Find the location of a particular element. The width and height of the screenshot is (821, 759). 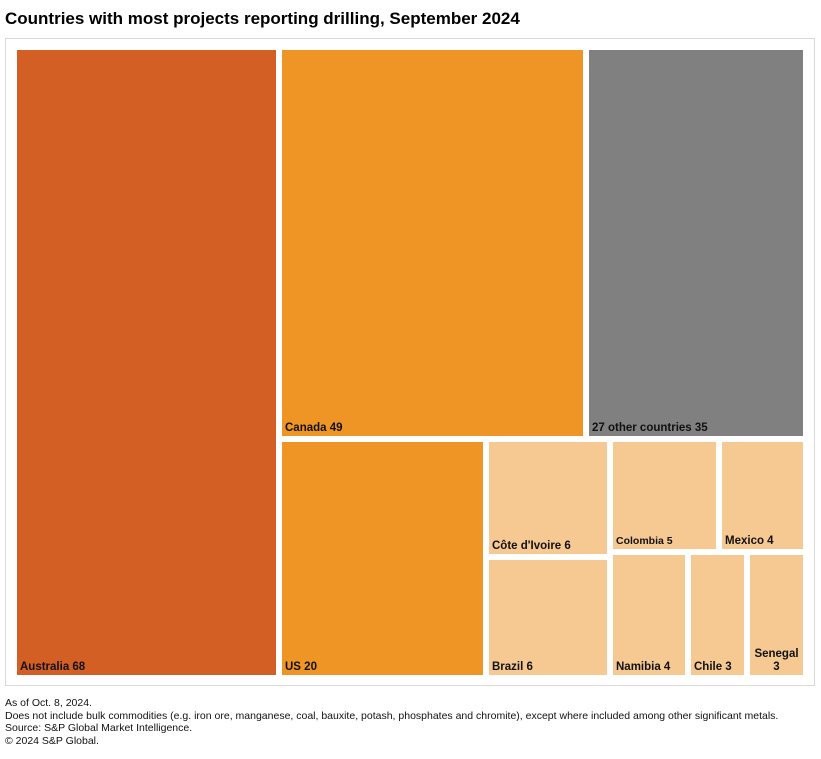

footnote-copyright: © 2024 S&P Global. is located at coordinates (52, 740).